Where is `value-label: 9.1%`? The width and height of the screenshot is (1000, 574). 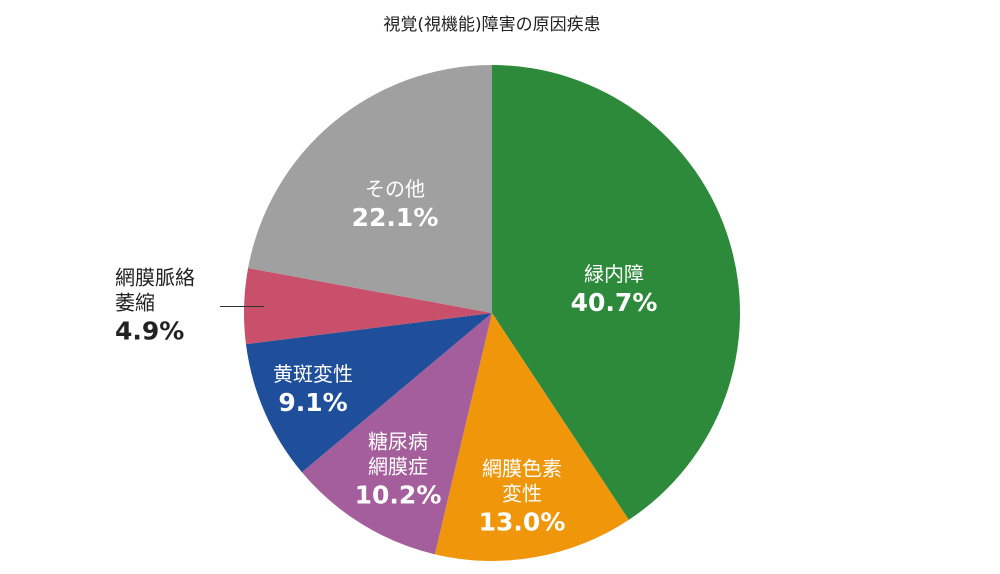 value-label: 9.1% is located at coordinates (313, 402).